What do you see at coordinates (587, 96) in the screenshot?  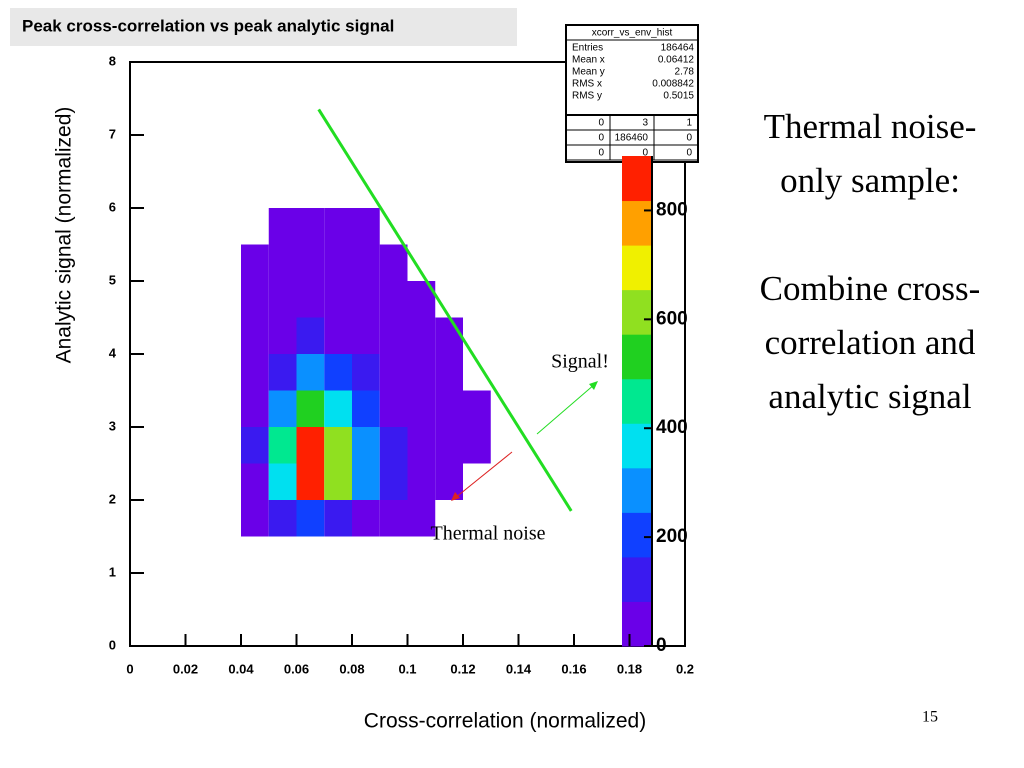 I see `stats-key: RMS y` at bounding box center [587, 96].